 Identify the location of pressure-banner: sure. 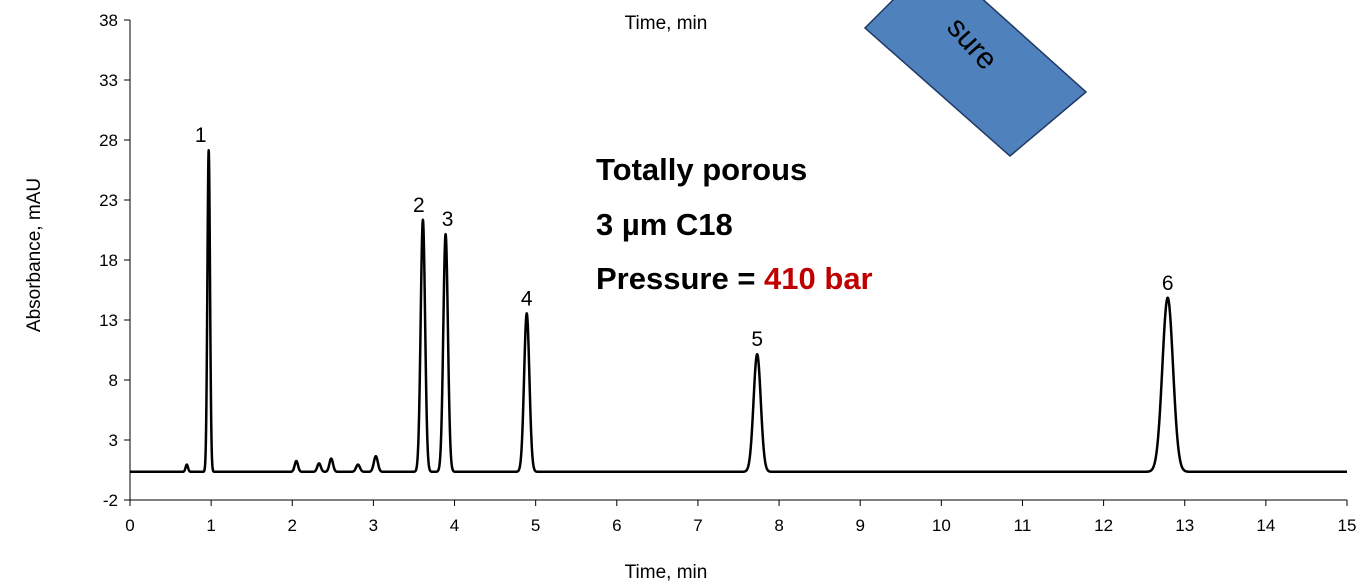
(975, 78).